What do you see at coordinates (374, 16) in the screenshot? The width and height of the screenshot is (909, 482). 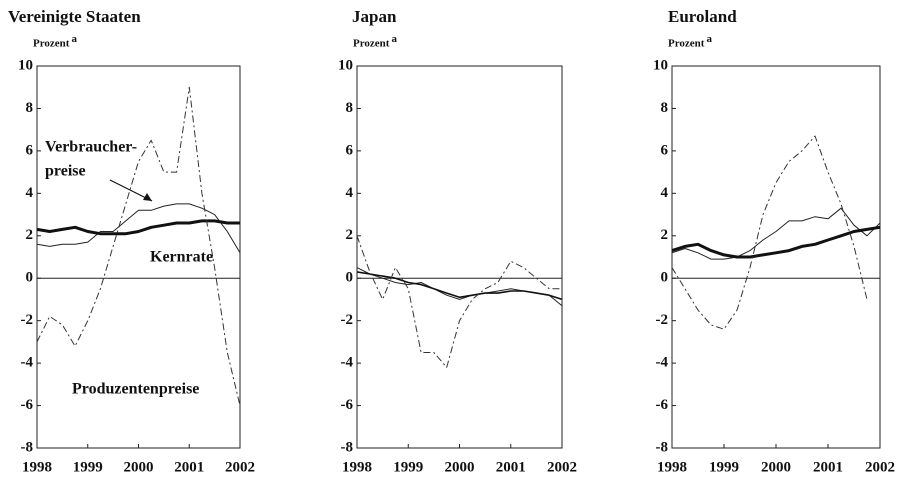 I see `panel-title: Japan` at bounding box center [374, 16].